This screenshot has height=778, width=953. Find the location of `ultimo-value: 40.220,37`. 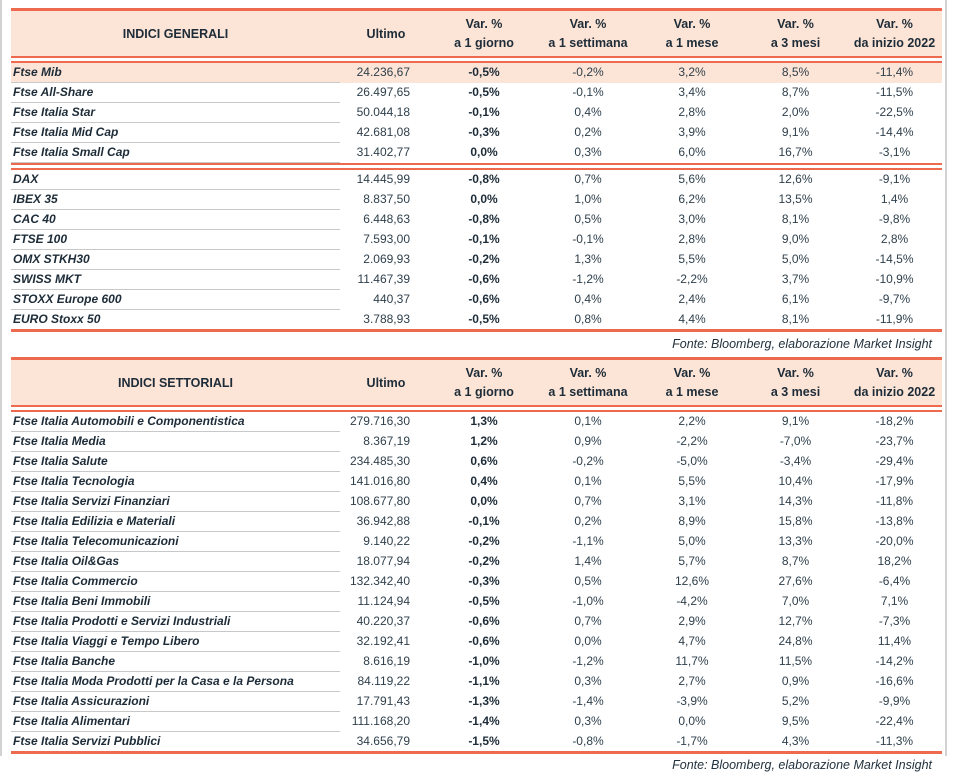

ultimo-value: 40.220,37 is located at coordinates (383, 621).